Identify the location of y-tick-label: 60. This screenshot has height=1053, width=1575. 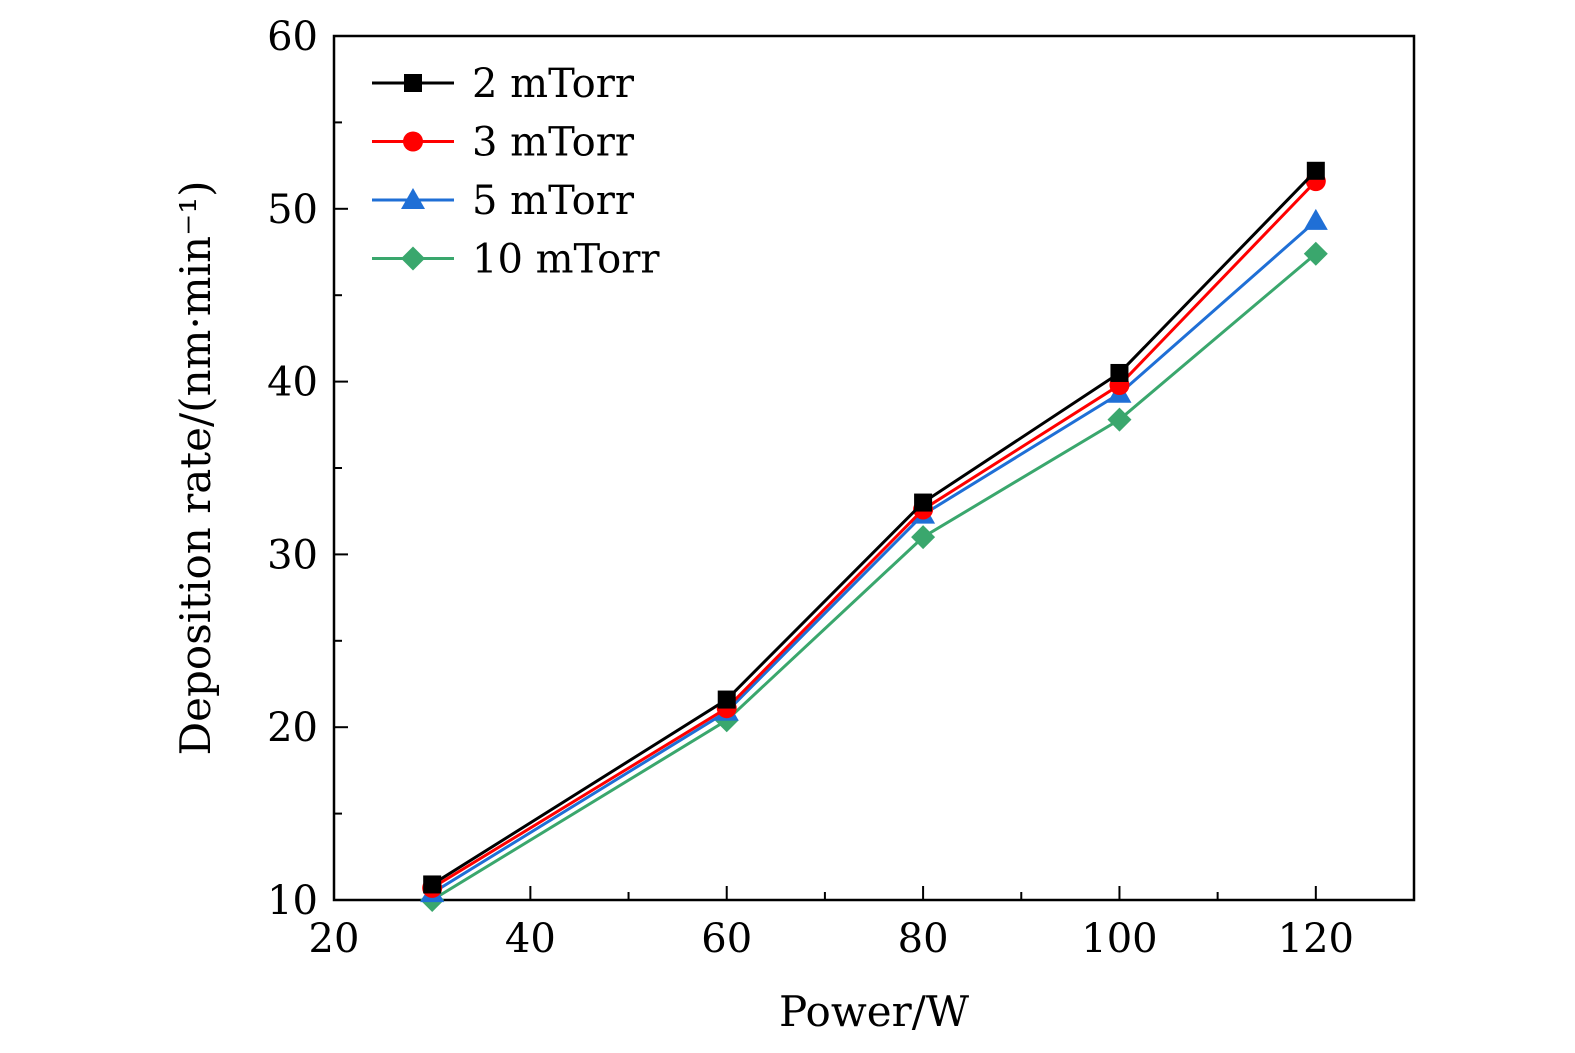
(292, 37).